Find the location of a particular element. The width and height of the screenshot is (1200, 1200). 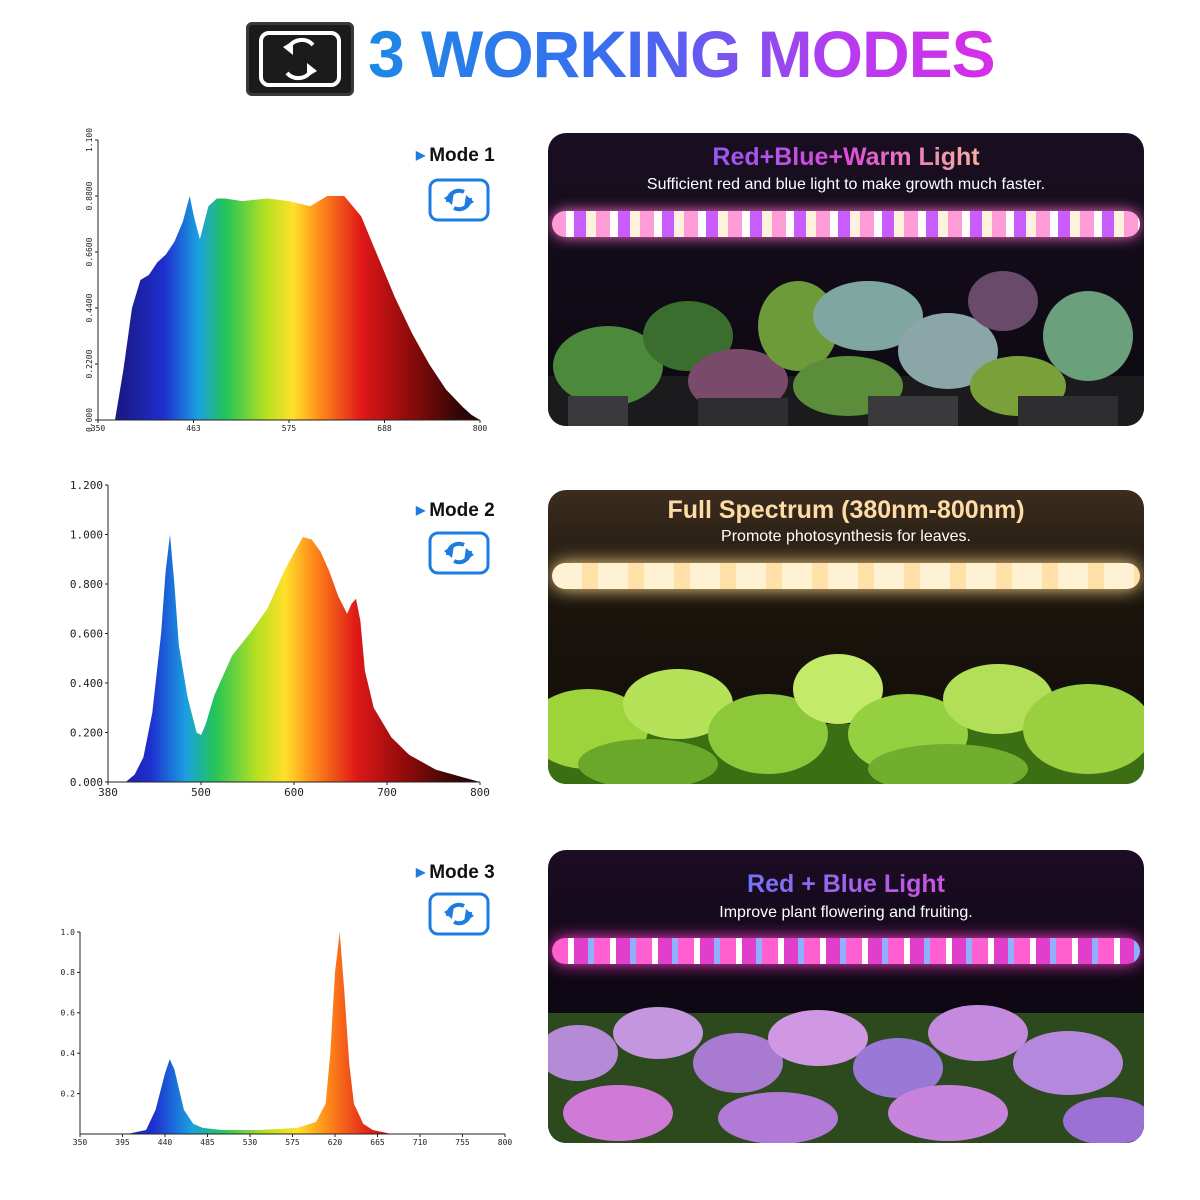

y-tick-label: 0.2 is located at coordinates (68, 1093).